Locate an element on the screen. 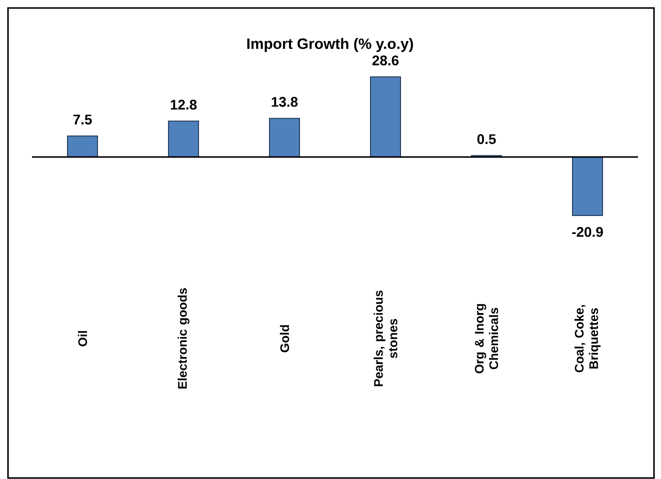 Image resolution: width=661 pixels, height=479 pixels. x-tick-label: Oil is located at coordinates (83, 338).